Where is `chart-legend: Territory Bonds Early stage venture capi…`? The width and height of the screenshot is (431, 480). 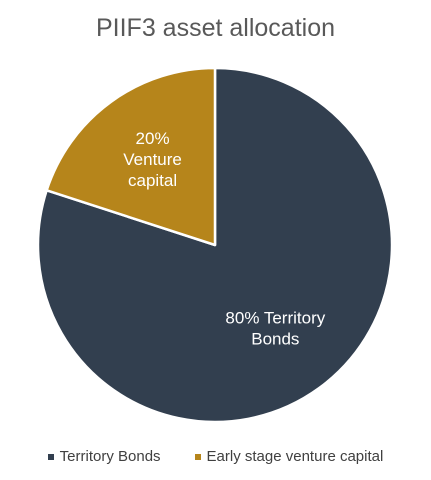
chart-legend: Territory Bonds Early stage venture capi… is located at coordinates (215, 456).